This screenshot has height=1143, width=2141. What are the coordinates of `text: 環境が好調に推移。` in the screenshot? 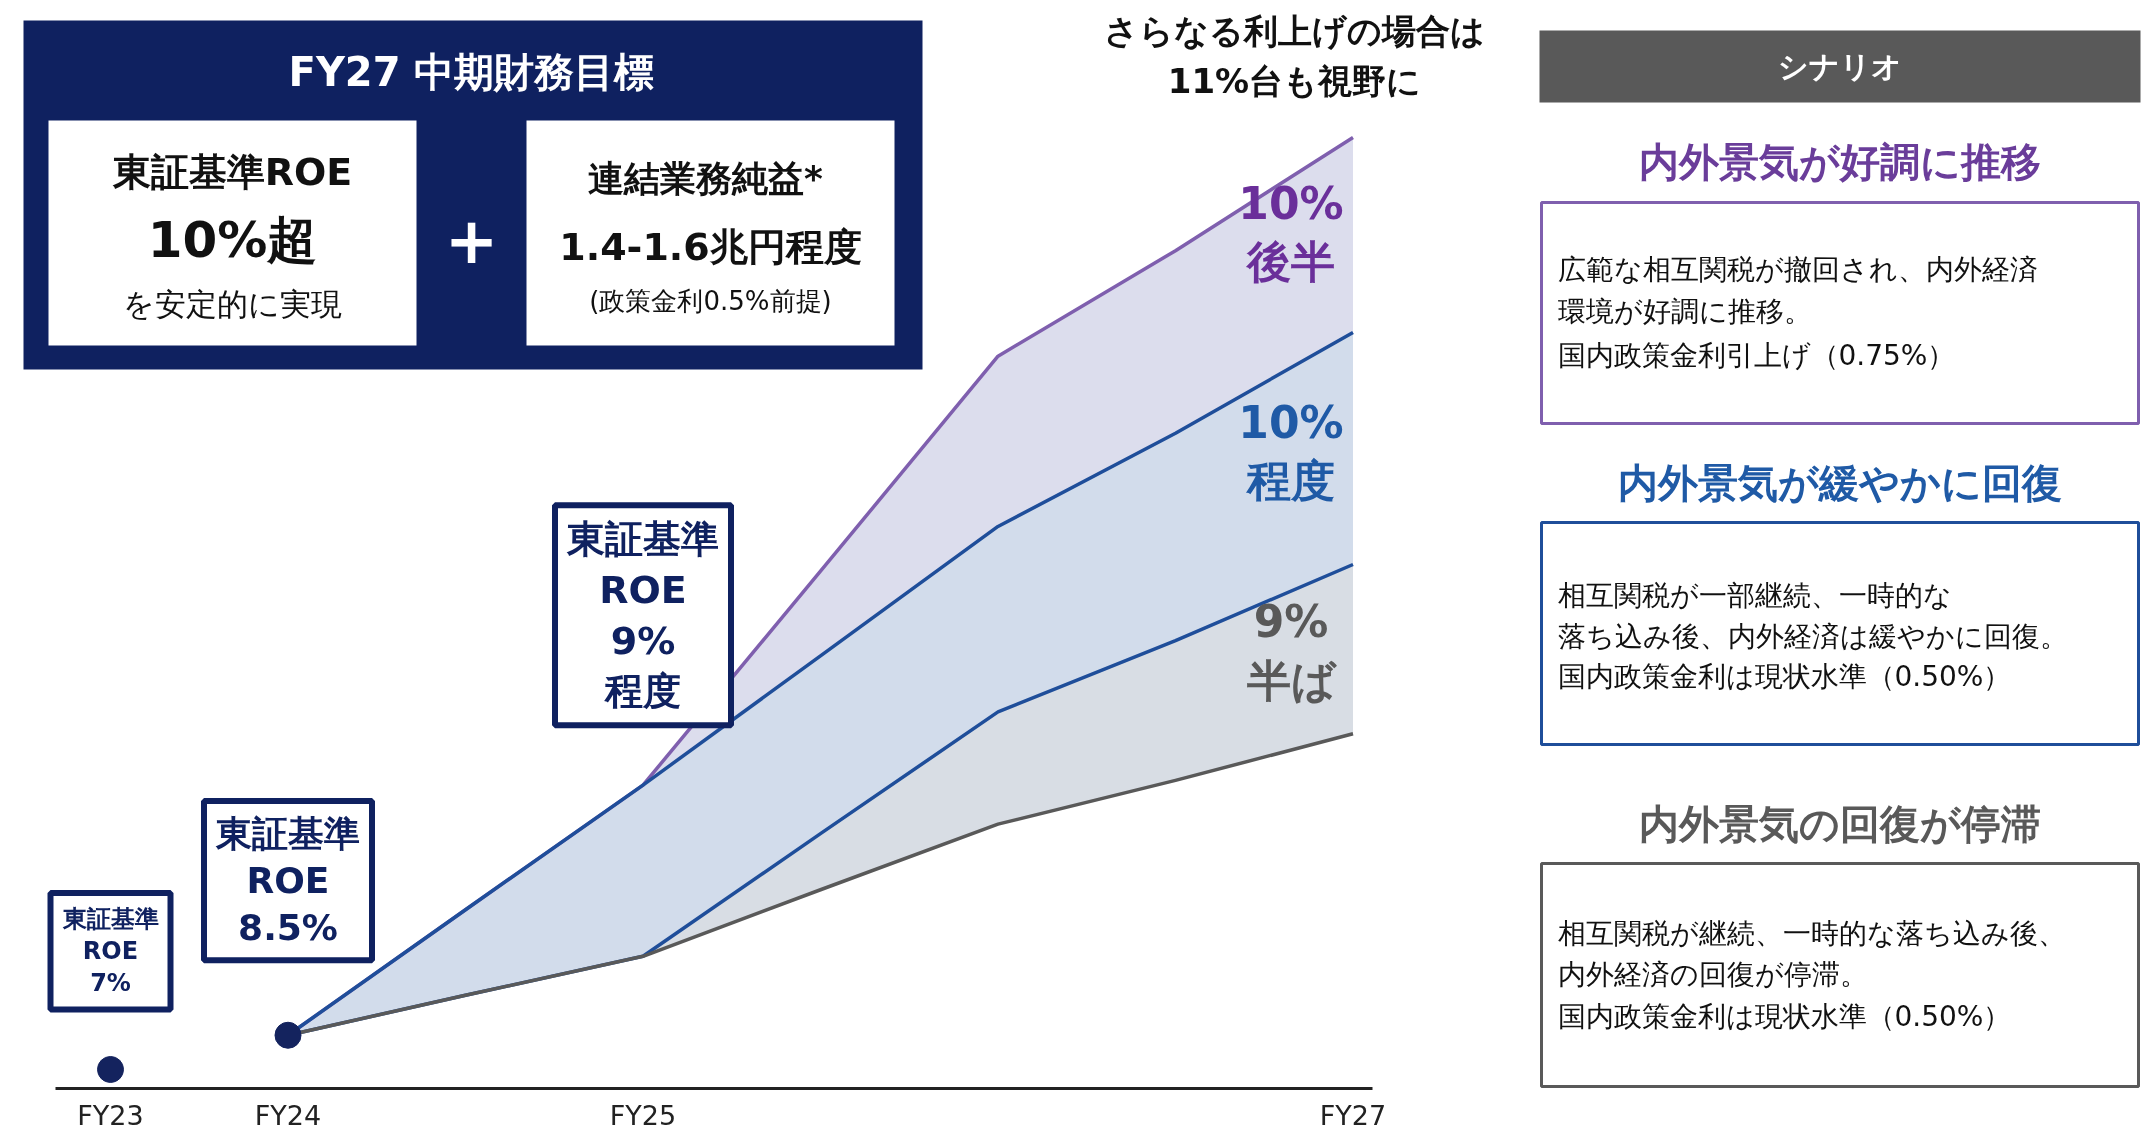 It's located at (1684, 311).